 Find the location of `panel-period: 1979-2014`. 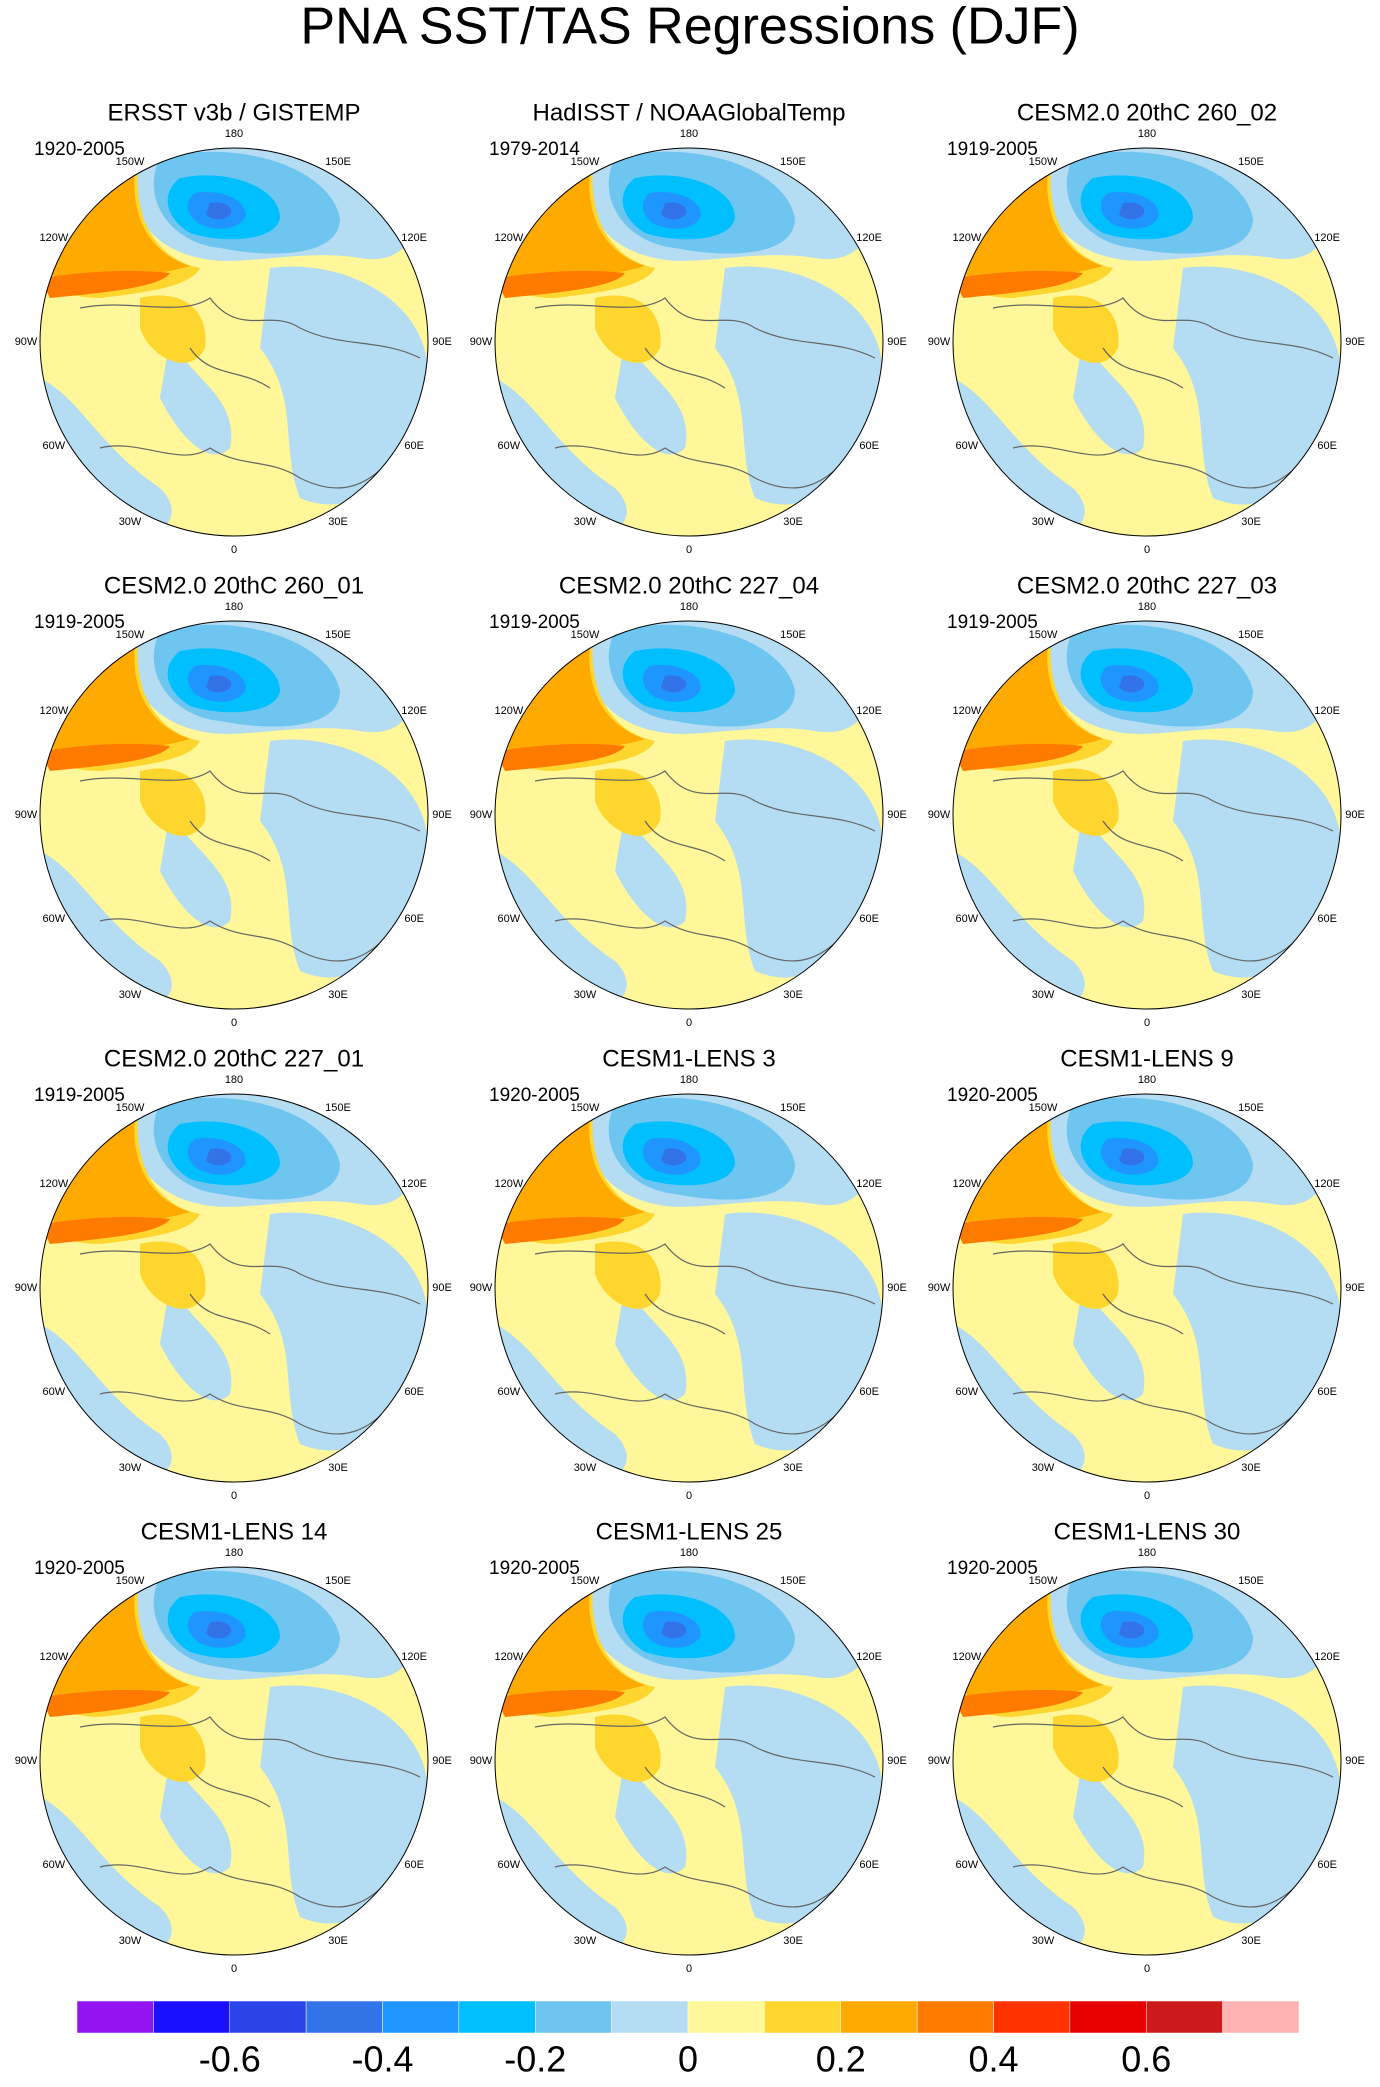

panel-period: 1979-2014 is located at coordinates (534, 149).